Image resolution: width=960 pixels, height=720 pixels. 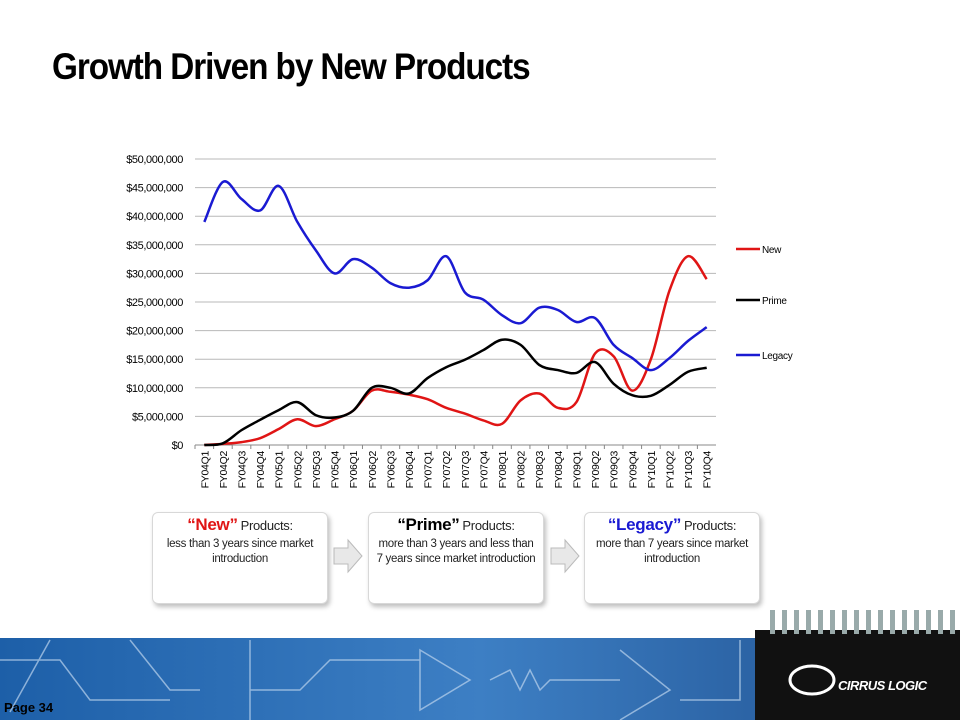 I want to click on x-tick-label: FY06Q2, so click(x=373, y=470).